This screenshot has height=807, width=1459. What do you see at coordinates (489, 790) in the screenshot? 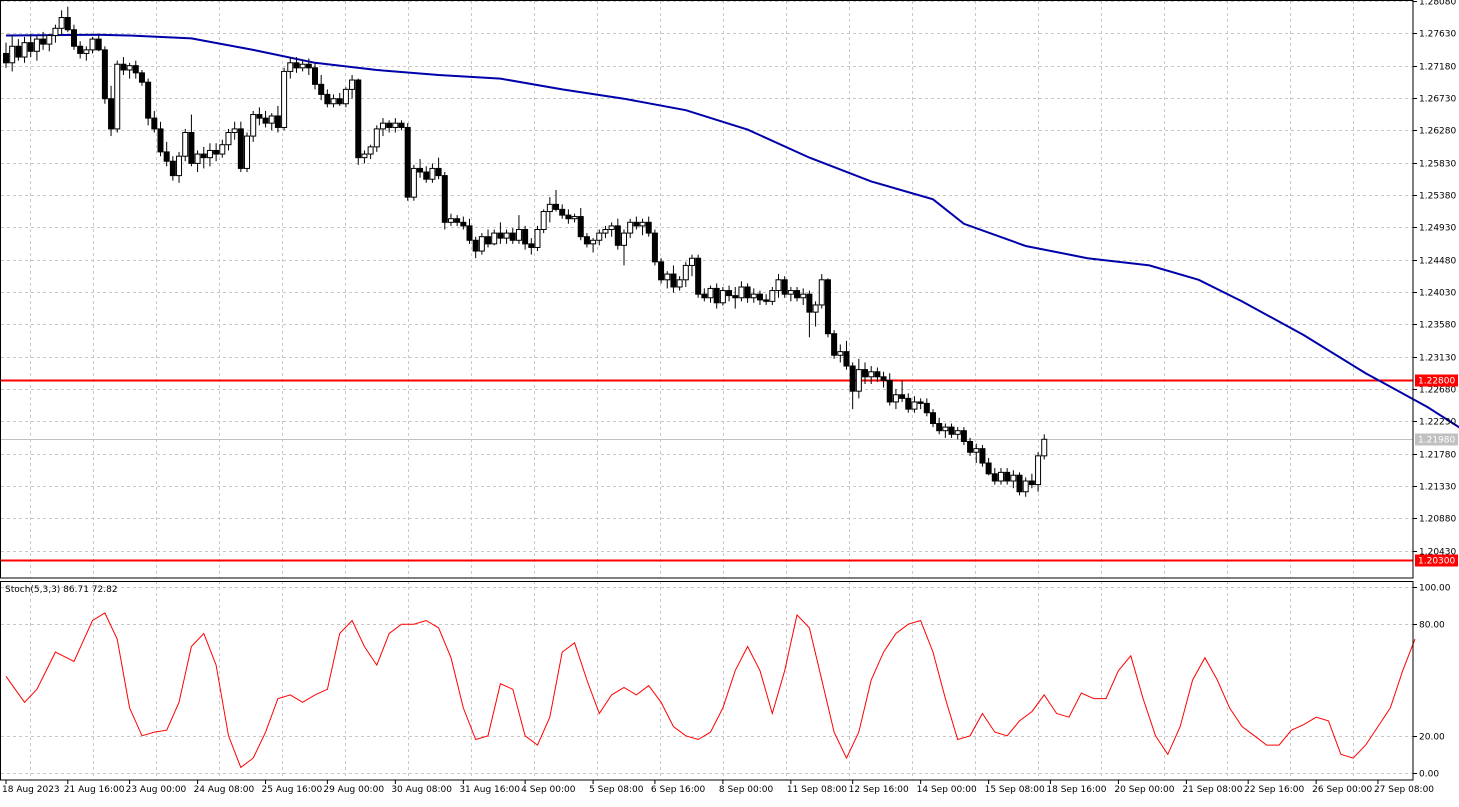
I see `time-tick-label: 31 Aug 16:00` at bounding box center [489, 790].